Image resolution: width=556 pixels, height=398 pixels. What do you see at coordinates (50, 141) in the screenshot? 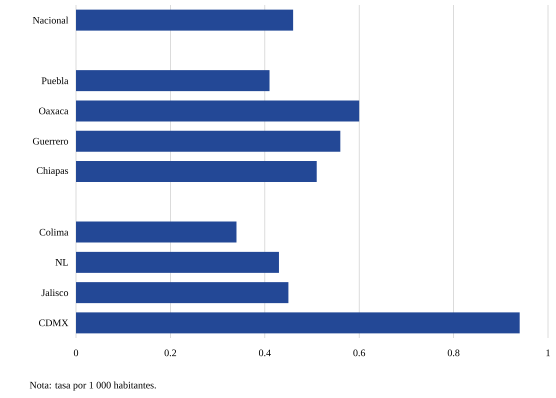
I see `y-tick-label: Guerrero` at bounding box center [50, 141].